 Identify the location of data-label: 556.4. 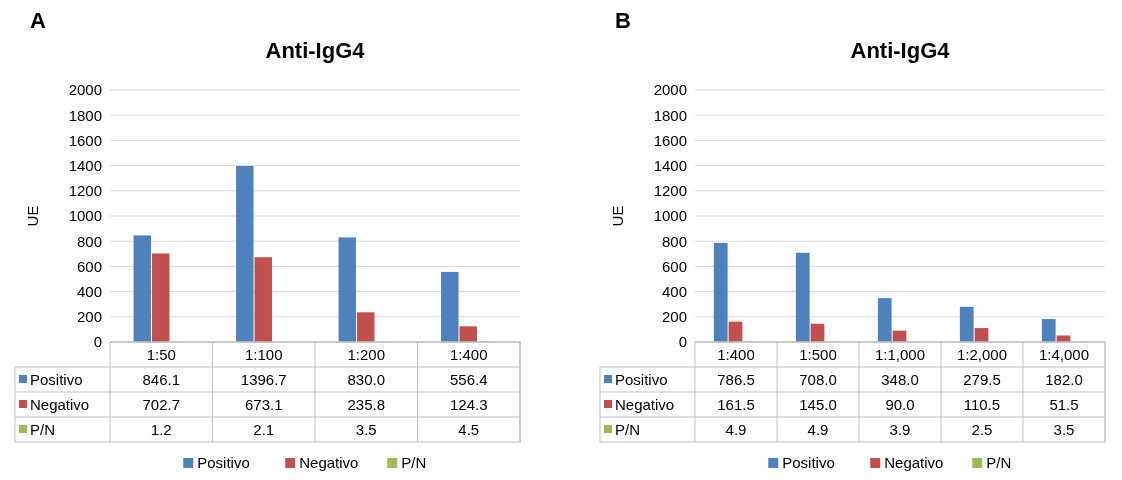
(468, 379).